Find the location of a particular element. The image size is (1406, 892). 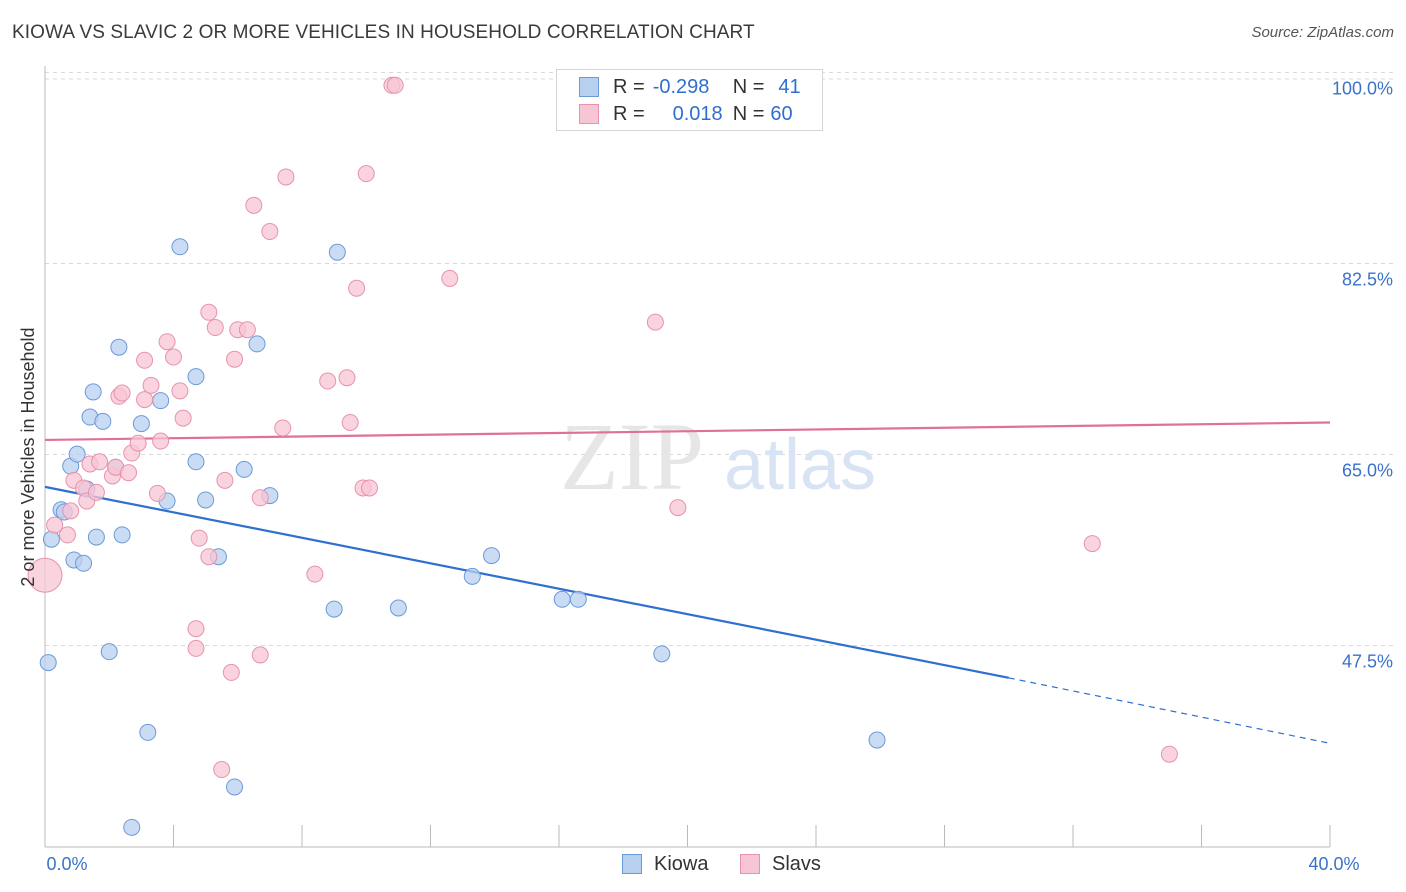

legend-r-label: R = is located at coordinates (629, 113).